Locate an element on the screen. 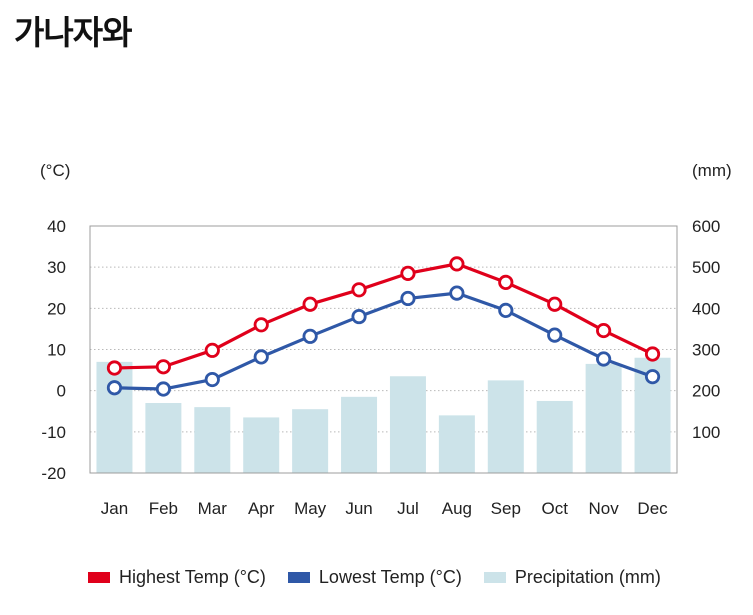 This screenshot has width=753, height=615. x-tick-label: Jul is located at coordinates (408, 508).